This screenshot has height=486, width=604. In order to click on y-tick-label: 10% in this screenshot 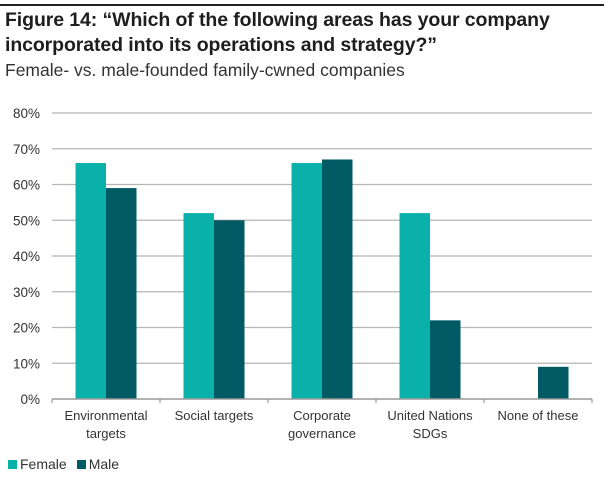, I will do `click(26, 363)`.